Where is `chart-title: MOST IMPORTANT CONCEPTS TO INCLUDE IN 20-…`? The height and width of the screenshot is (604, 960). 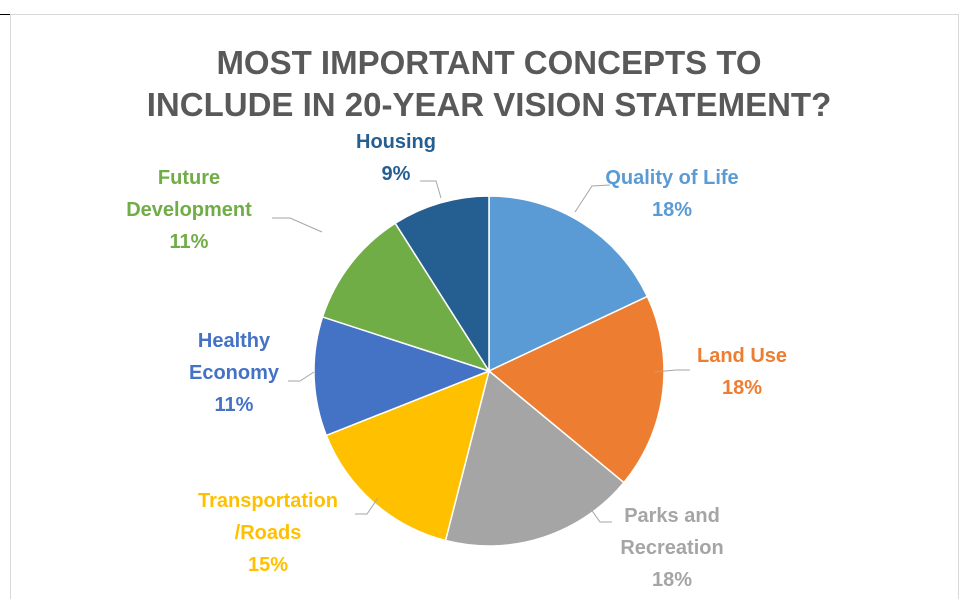 chart-title: MOST IMPORTANT CONCEPTS TO INCLUDE IN 20-… is located at coordinates (489, 83).